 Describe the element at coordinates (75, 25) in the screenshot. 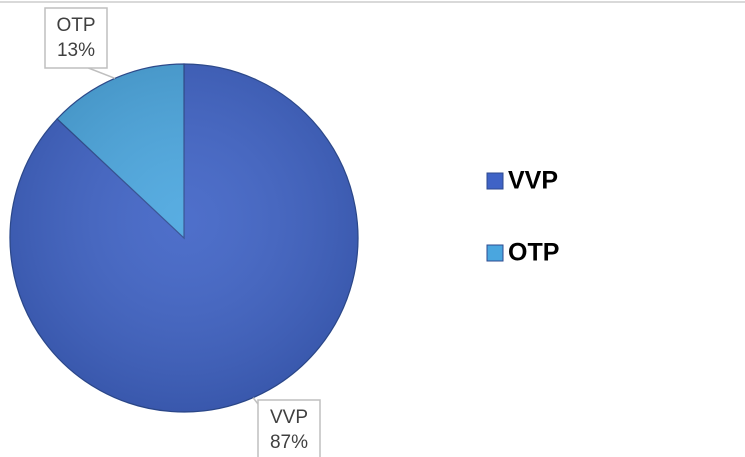

I see `label-name: OTP` at that location.